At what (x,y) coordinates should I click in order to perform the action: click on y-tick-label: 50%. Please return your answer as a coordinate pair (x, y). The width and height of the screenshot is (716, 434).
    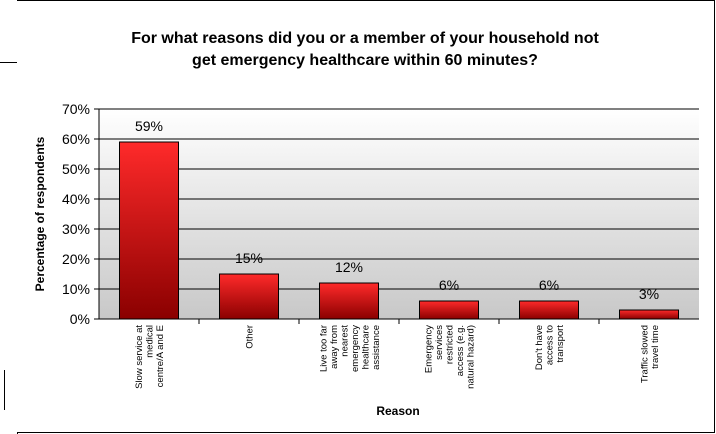
    Looking at the image, I should click on (76, 169).